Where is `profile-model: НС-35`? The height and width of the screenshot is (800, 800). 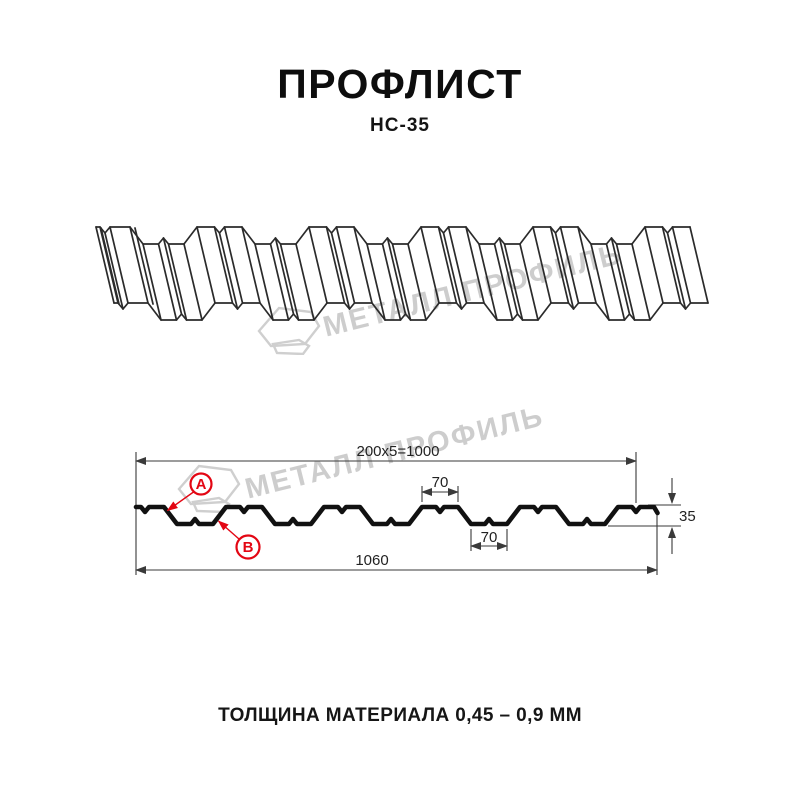 profile-model: НС-35 is located at coordinates (400, 125).